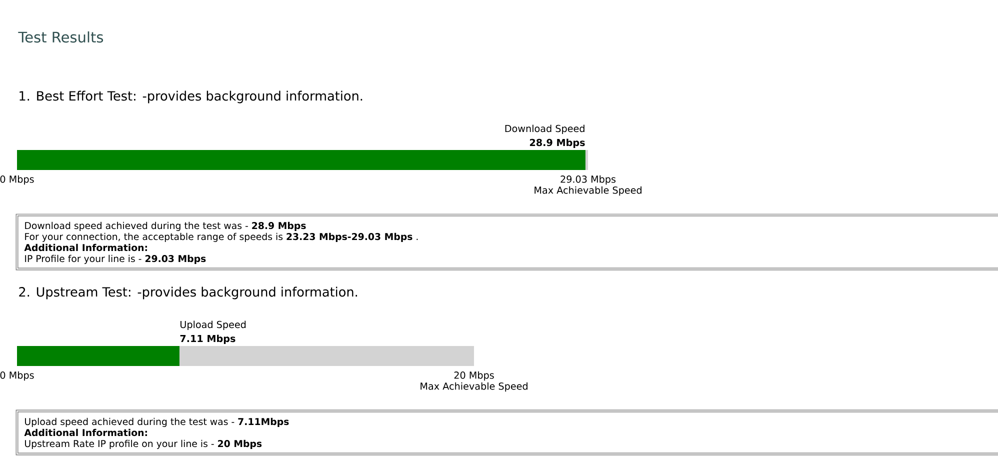 The width and height of the screenshot is (998, 459). I want to click on y-tick-label: Download Speed, so click(544, 129).